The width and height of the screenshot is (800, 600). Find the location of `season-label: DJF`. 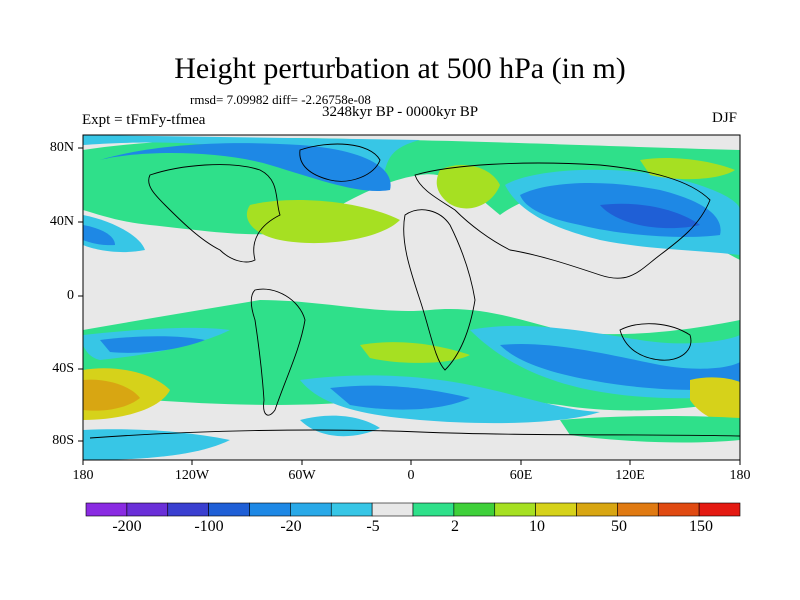

season-label: DJF is located at coordinates (725, 118).